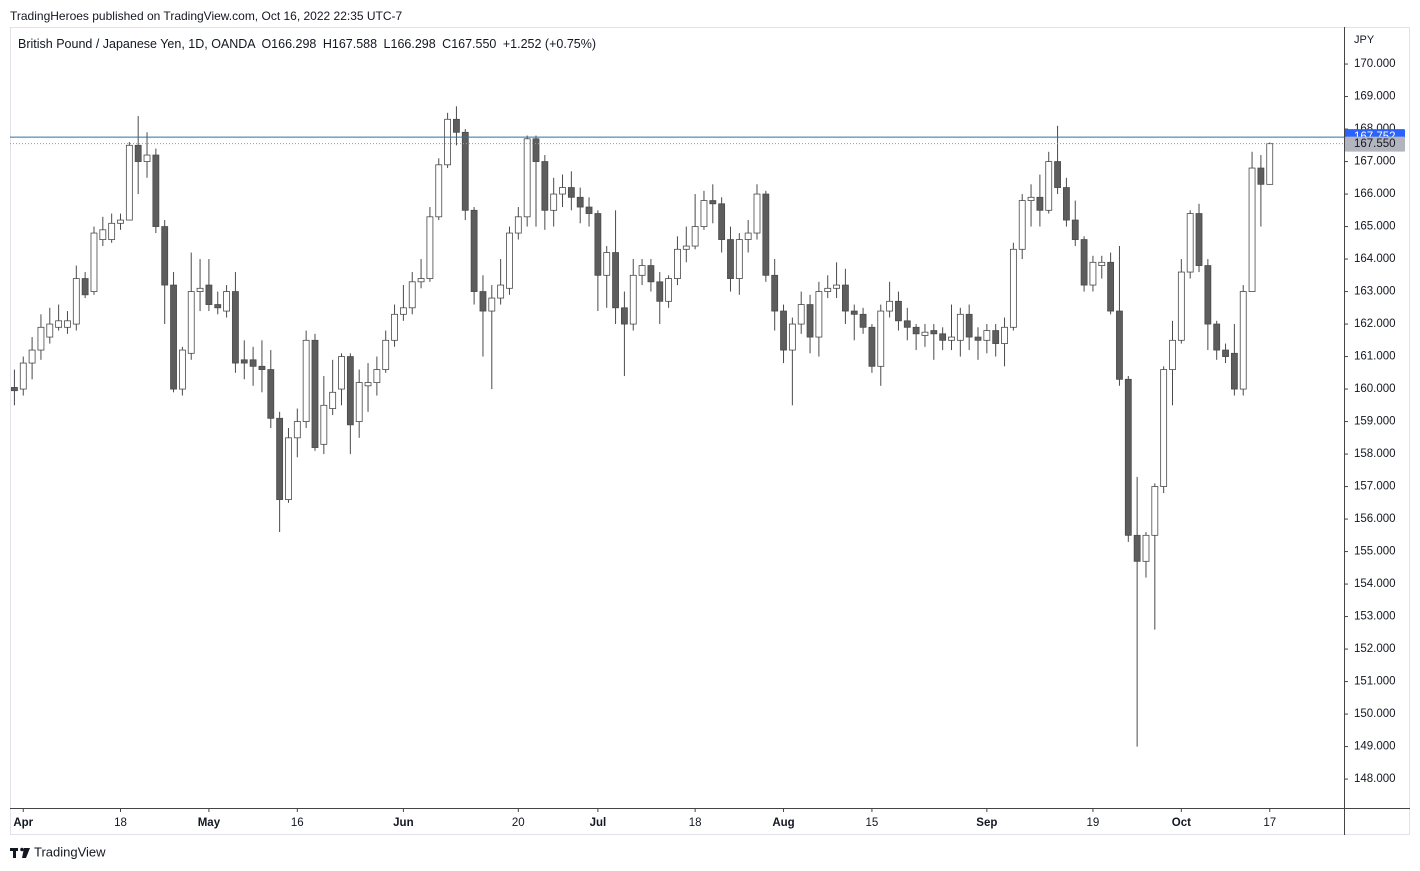 This screenshot has height=871, width=1420. Describe the element at coordinates (403, 823) in the screenshot. I see `x-tick-label: Jun` at that location.